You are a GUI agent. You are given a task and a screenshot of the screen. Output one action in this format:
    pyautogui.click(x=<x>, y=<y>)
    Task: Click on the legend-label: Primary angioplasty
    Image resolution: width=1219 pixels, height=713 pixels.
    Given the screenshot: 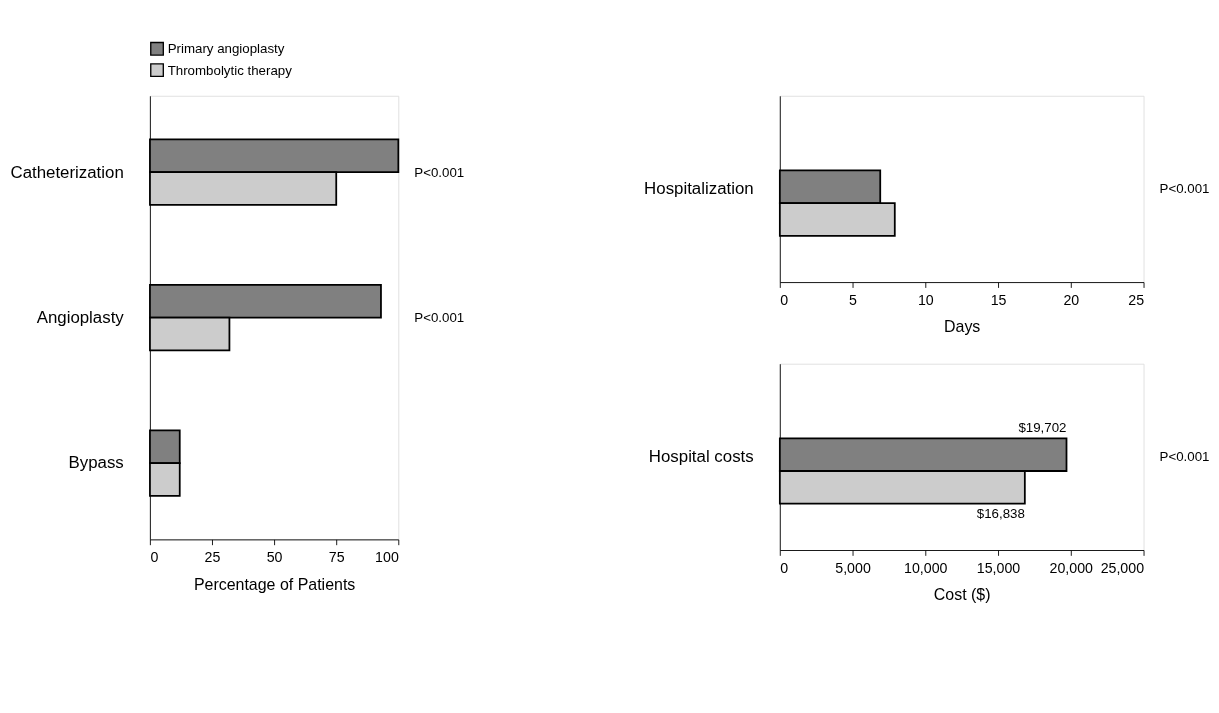 What is the action you would take?
    pyautogui.click(x=226, y=49)
    